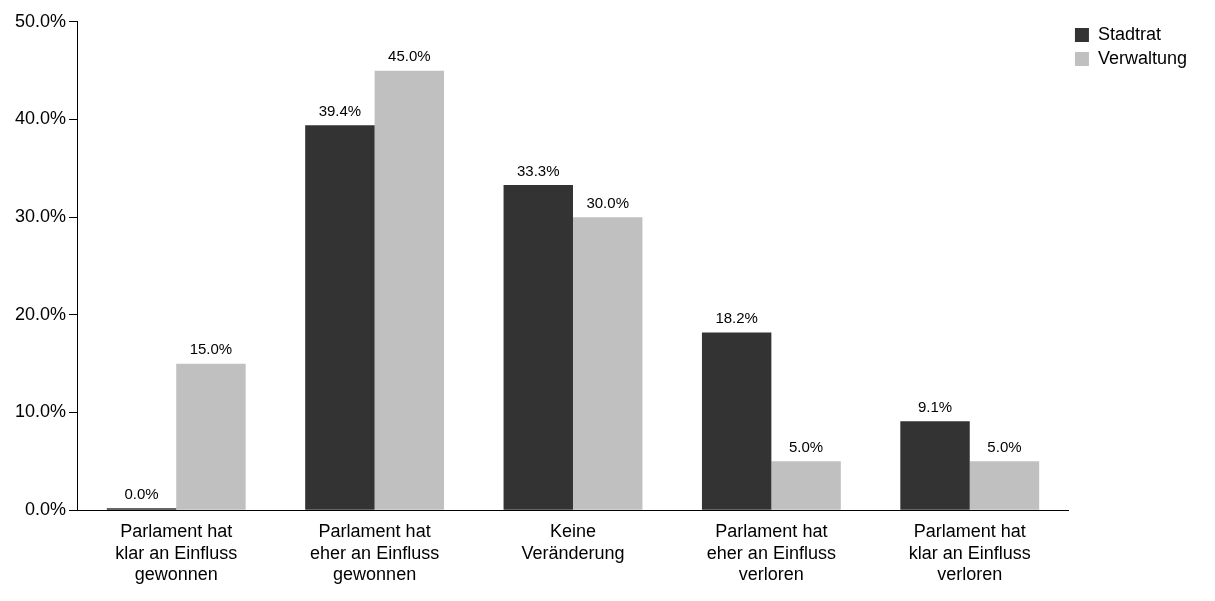 The image size is (1215, 601). I want to click on legend-label: Verwaltung, so click(1142, 57).